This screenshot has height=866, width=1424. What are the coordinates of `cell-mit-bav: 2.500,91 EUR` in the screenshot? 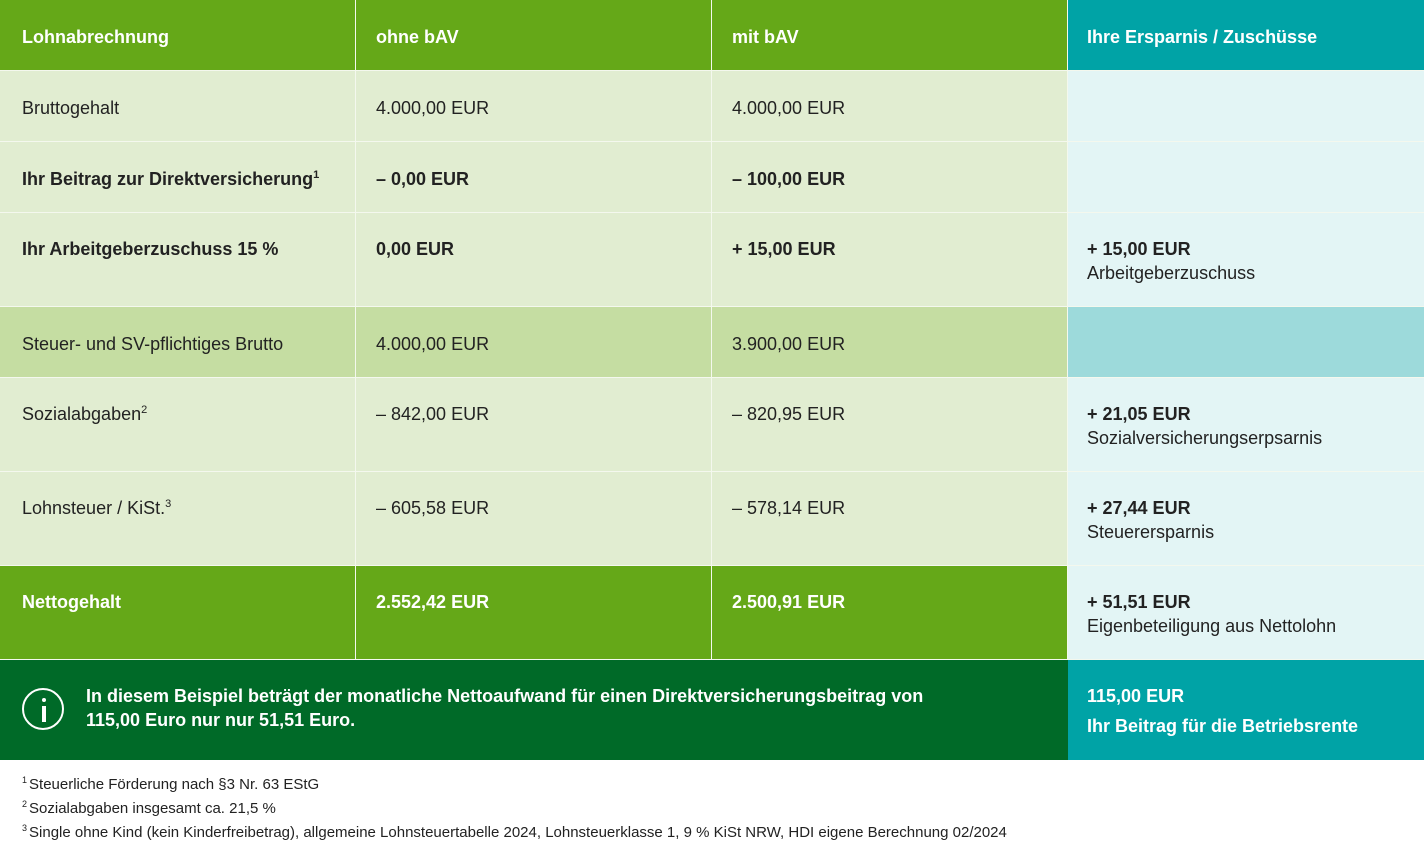 It's located at (890, 613).